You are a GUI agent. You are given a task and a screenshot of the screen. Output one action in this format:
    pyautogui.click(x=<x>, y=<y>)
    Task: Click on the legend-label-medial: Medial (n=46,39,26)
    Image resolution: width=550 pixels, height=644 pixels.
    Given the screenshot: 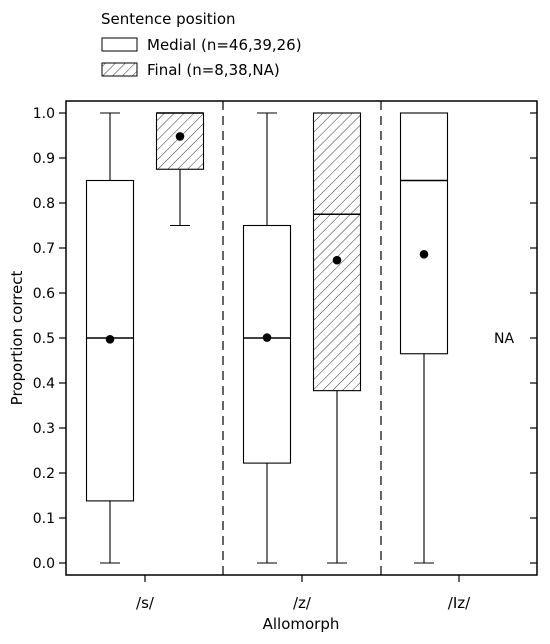 What is the action you would take?
    pyautogui.click(x=224, y=45)
    